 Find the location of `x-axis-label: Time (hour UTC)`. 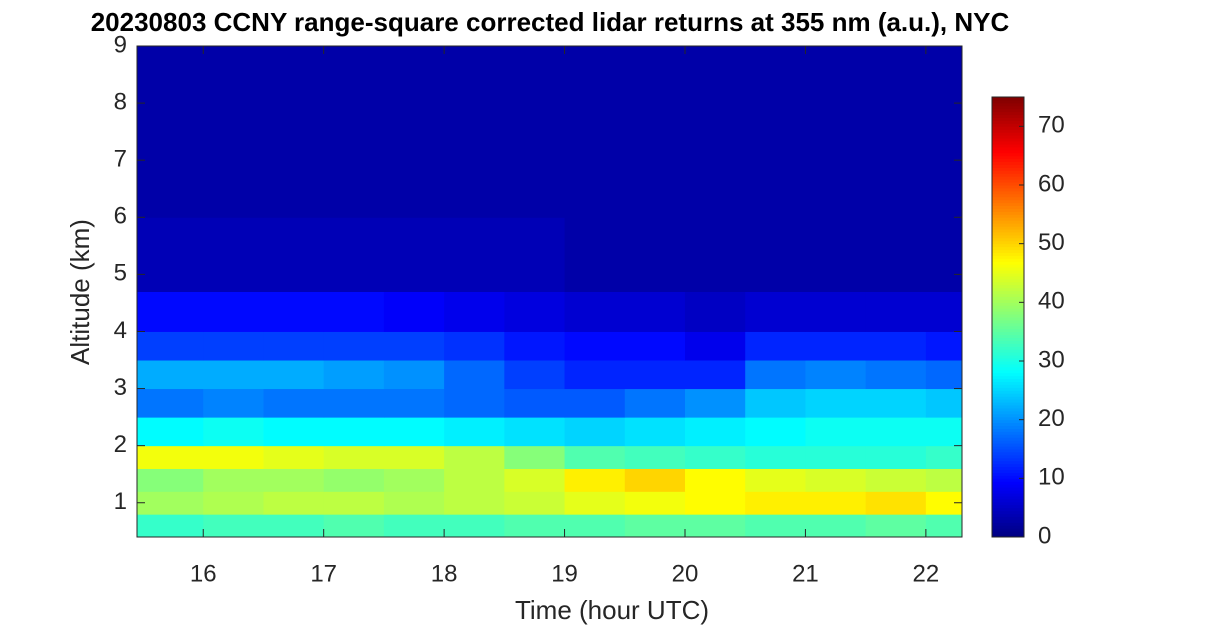

x-axis-label: Time (hour UTC) is located at coordinates (612, 610).